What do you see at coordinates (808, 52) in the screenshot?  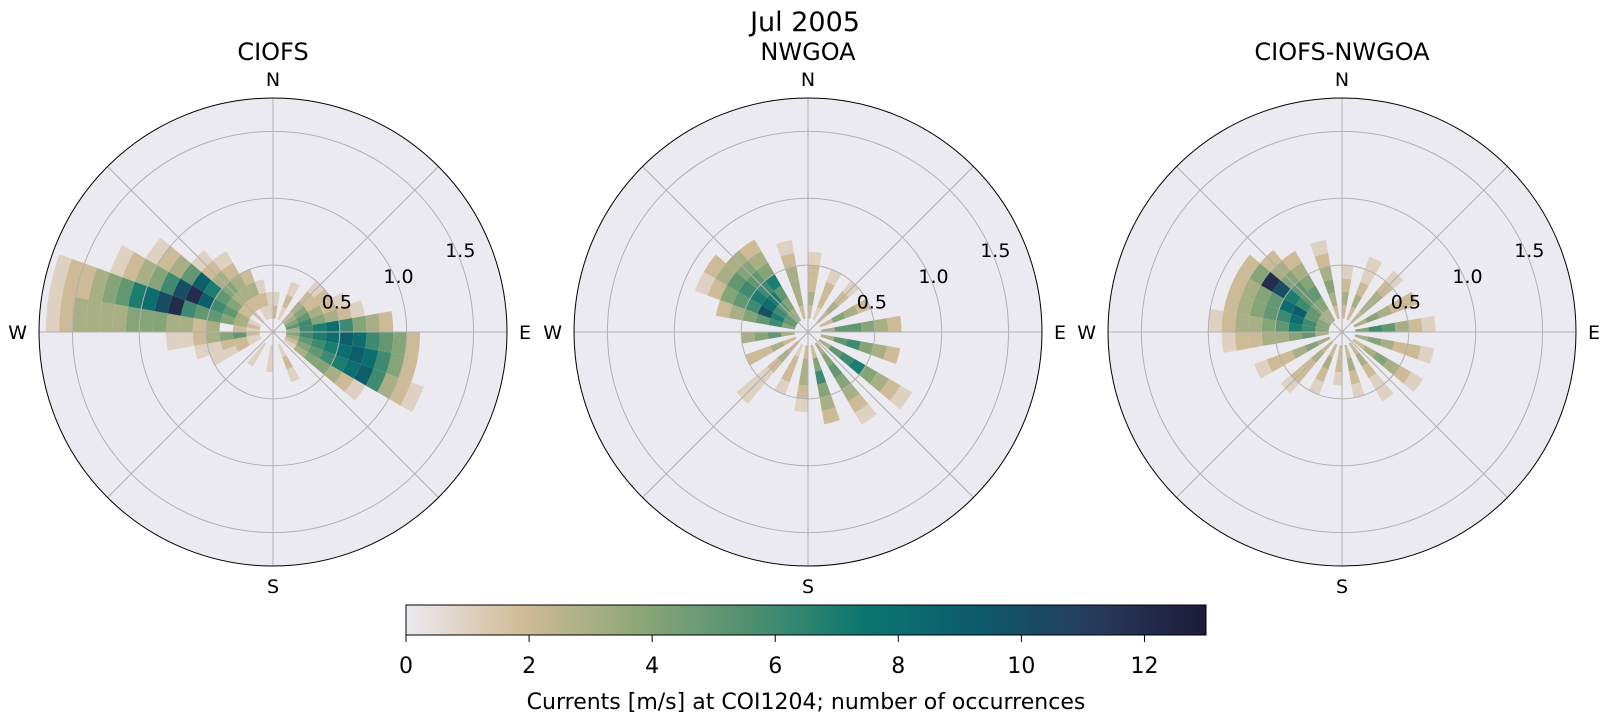 I see `panel-title: NWGOA` at bounding box center [808, 52].